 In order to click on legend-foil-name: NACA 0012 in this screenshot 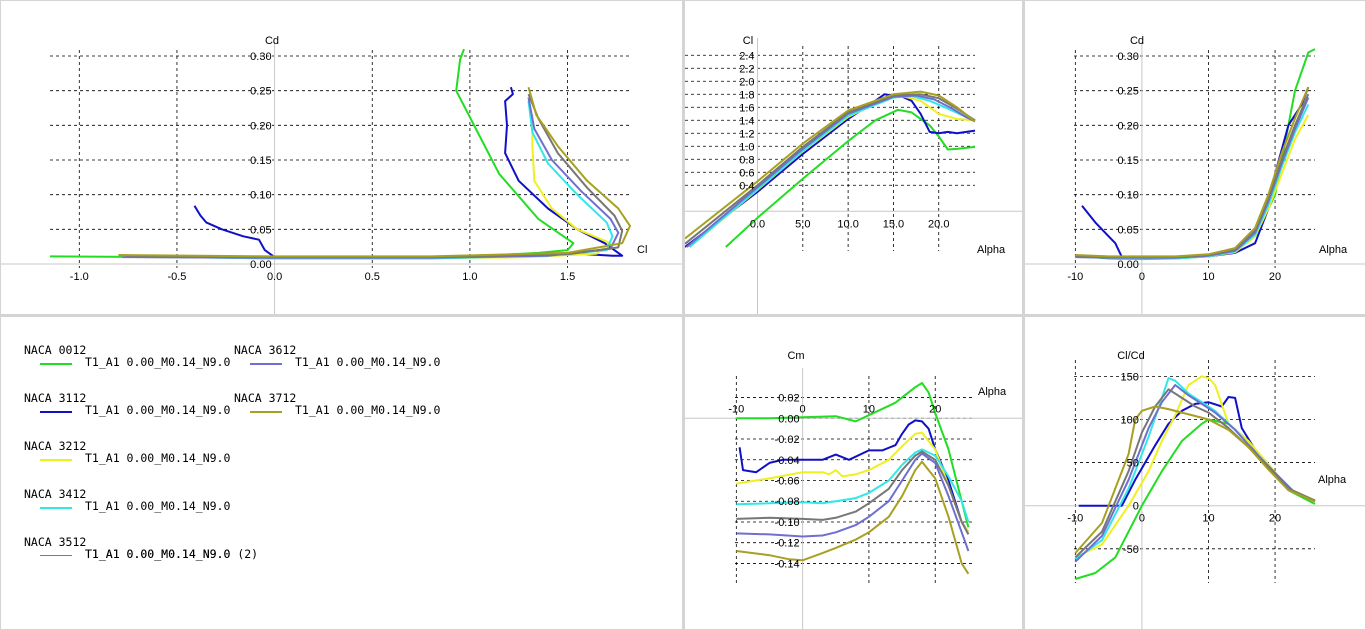, I will do `click(55, 350)`.